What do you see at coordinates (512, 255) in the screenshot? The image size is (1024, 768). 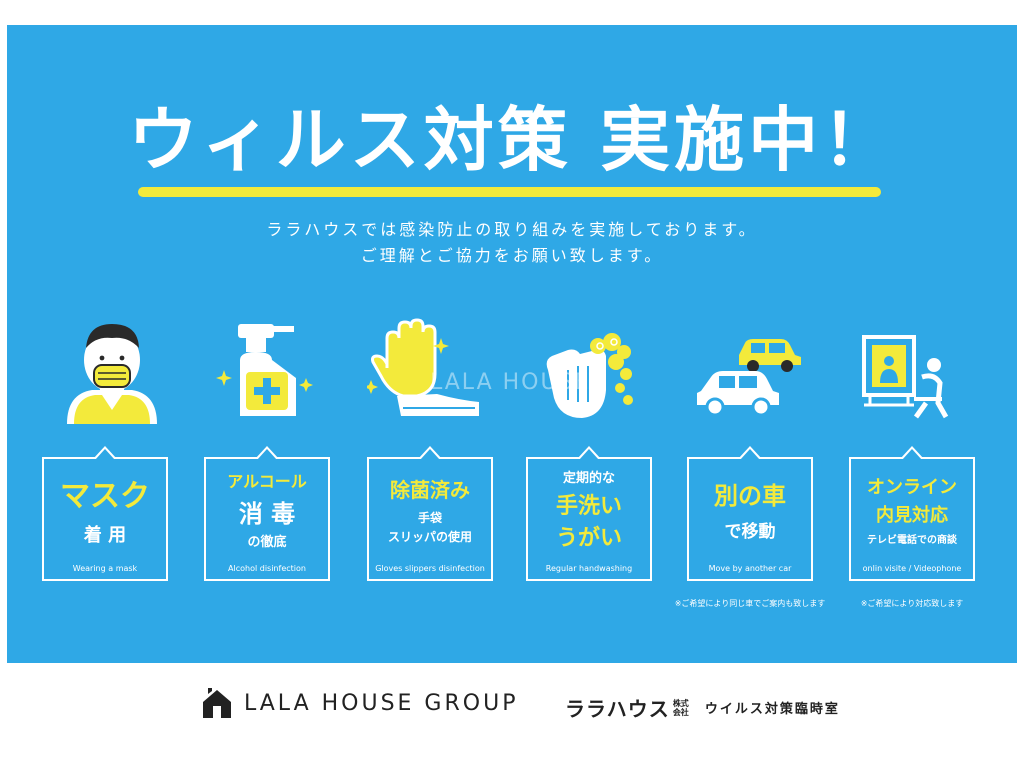 I see `subtitle-line-2: ご理解とご協力をお願い致します。` at bounding box center [512, 255].